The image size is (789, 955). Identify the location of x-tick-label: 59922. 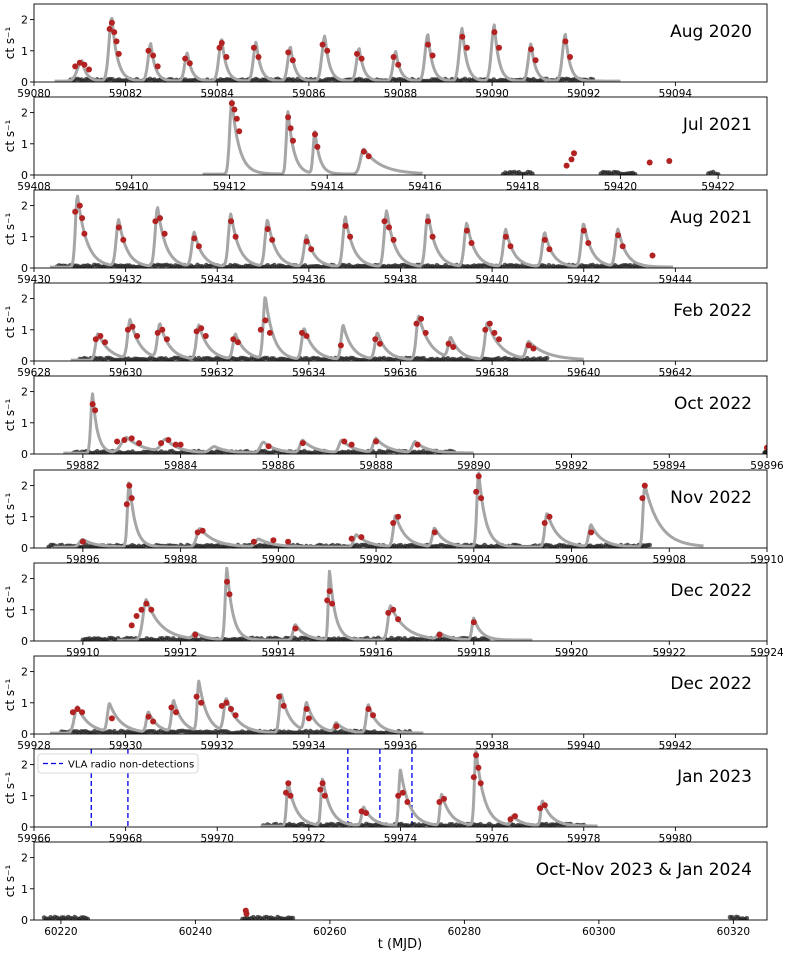
(669, 653).